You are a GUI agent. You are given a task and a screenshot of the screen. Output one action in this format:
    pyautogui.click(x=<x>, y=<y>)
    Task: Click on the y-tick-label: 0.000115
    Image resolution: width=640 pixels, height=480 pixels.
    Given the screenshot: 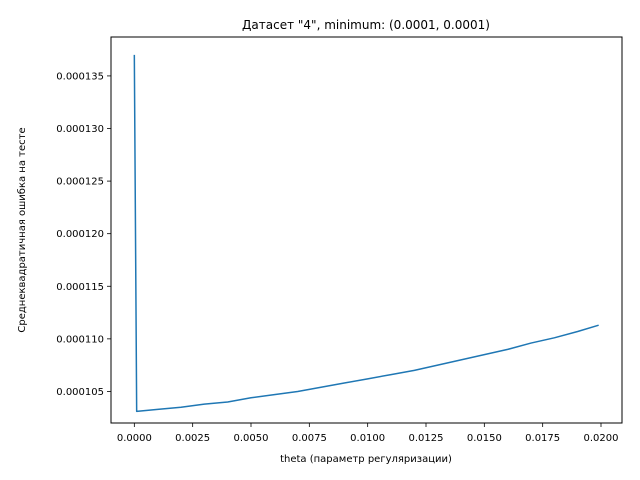 What is the action you would take?
    pyautogui.click(x=80, y=287)
    